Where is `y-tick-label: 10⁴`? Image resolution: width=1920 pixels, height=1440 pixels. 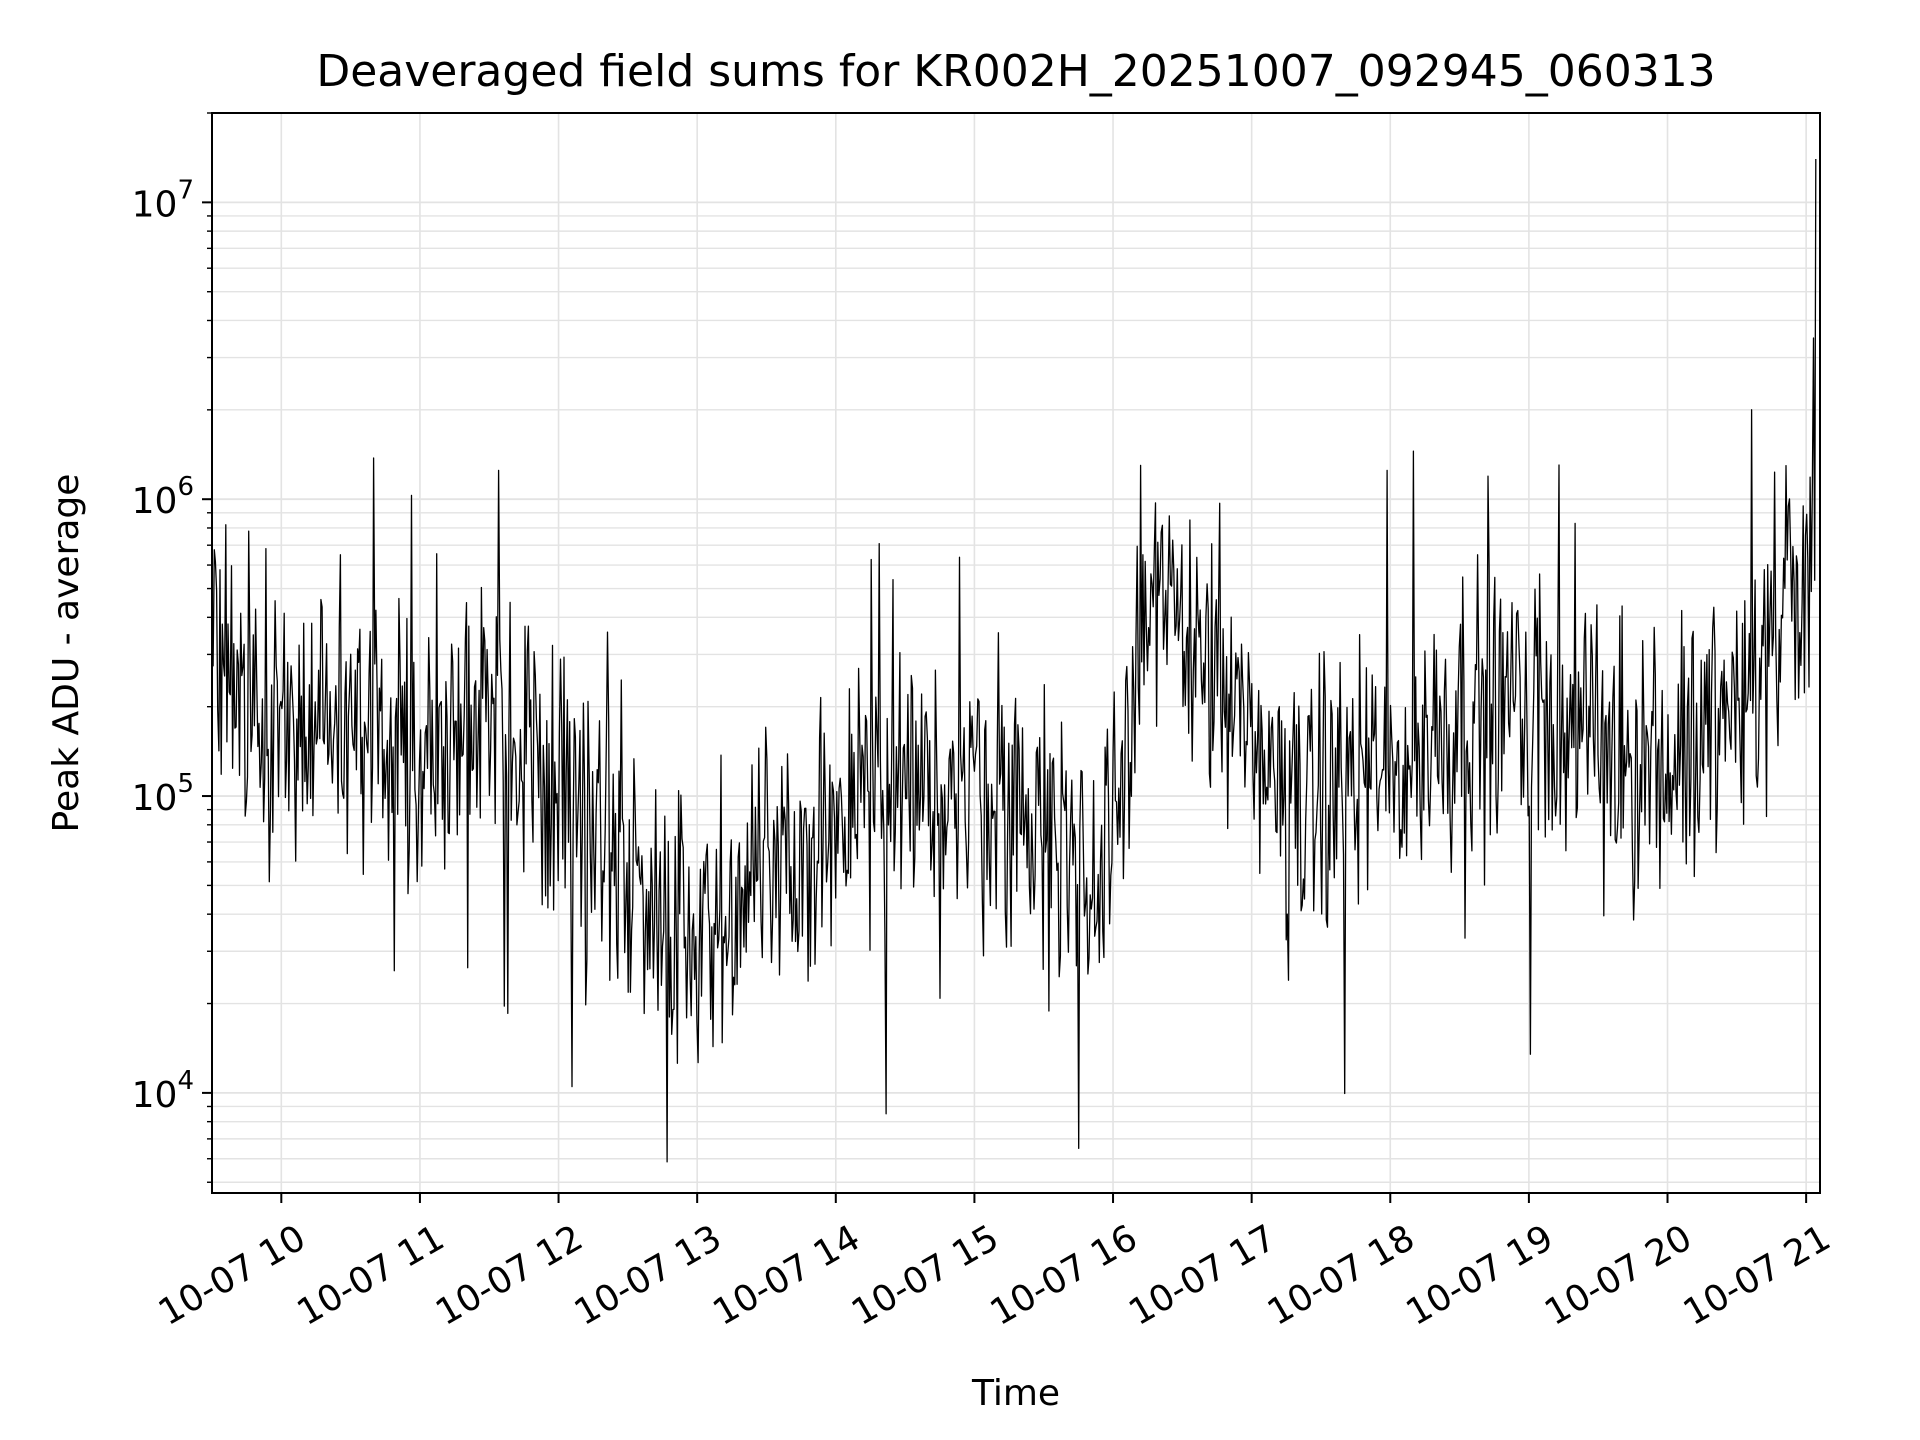 y-tick-label: 10⁴ is located at coordinates (163, 1091).